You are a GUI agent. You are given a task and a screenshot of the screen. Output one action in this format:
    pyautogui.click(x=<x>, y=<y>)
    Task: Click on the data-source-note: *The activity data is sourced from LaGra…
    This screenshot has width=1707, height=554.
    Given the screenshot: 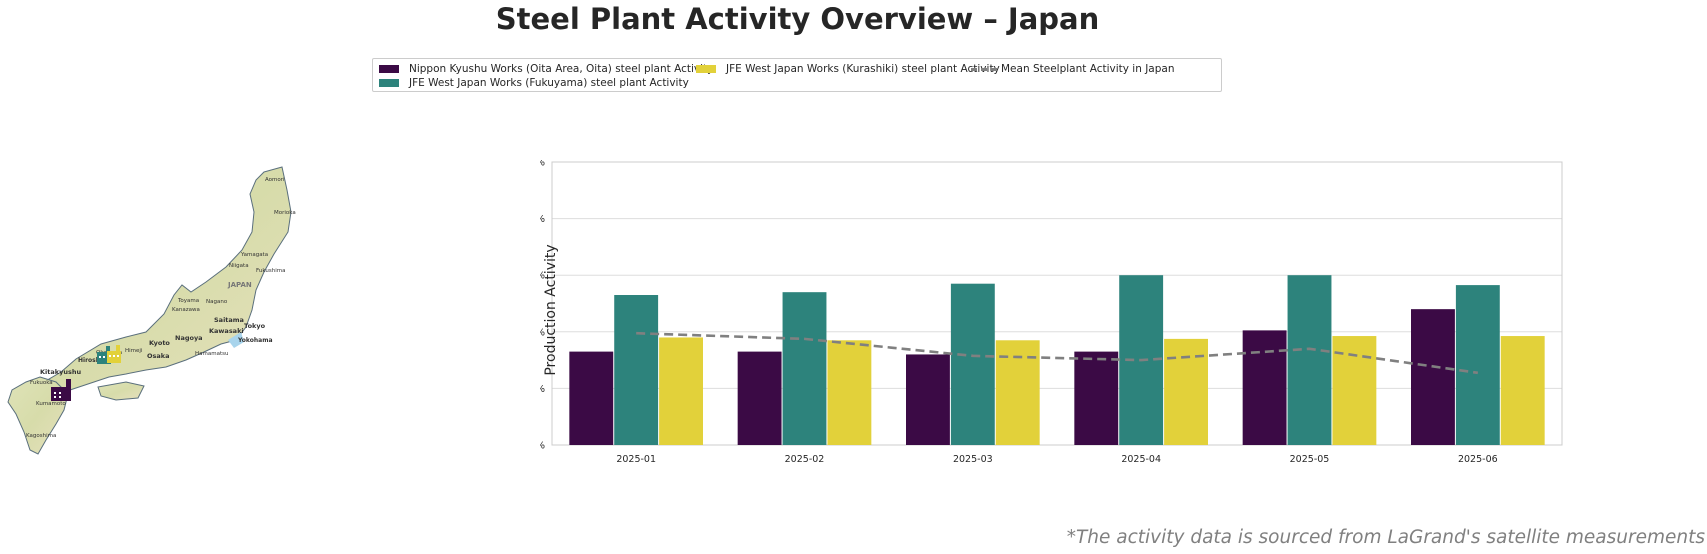 What is the action you would take?
    pyautogui.click(x=1385, y=537)
    